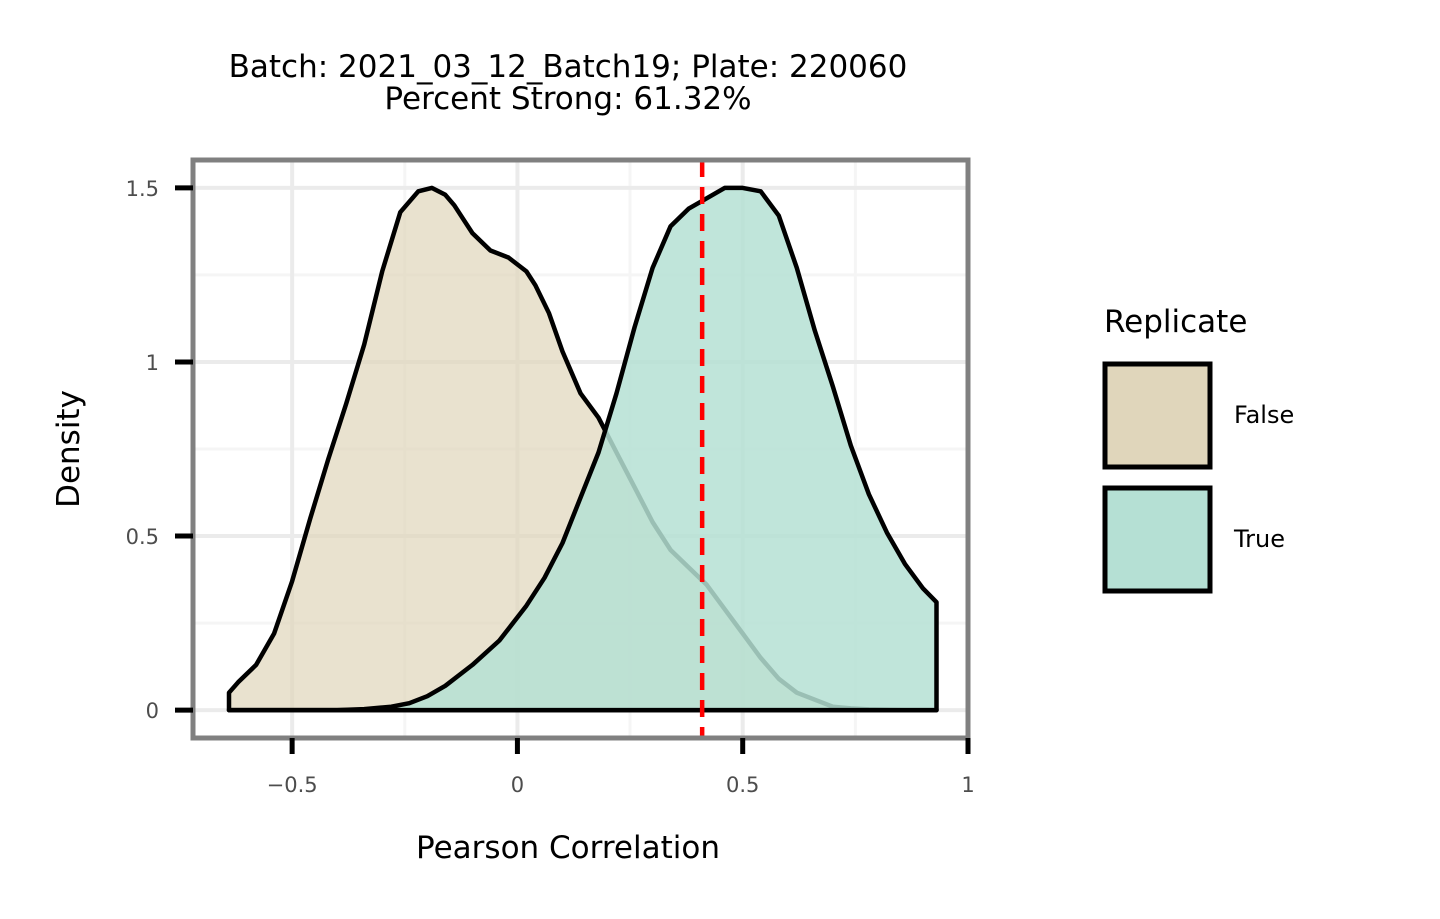 This screenshot has width=1440, height=919. What do you see at coordinates (742, 785) in the screenshot?
I see `x-tick-label: 0.5` at bounding box center [742, 785].